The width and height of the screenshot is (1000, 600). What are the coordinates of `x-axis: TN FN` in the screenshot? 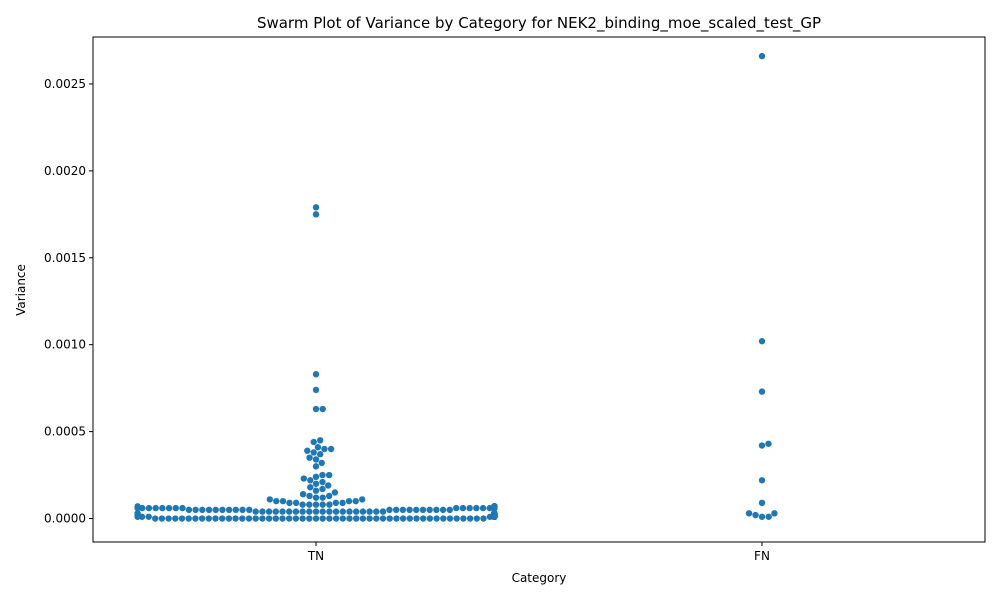 It's located at (538, 552).